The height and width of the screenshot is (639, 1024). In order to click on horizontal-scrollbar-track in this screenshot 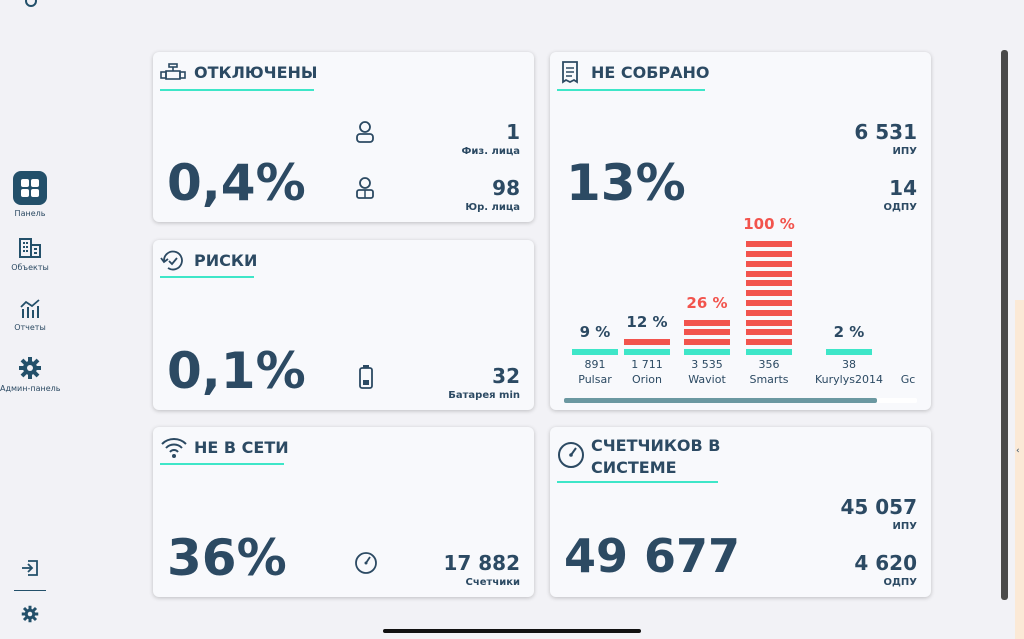, I will do `click(740, 400)`.